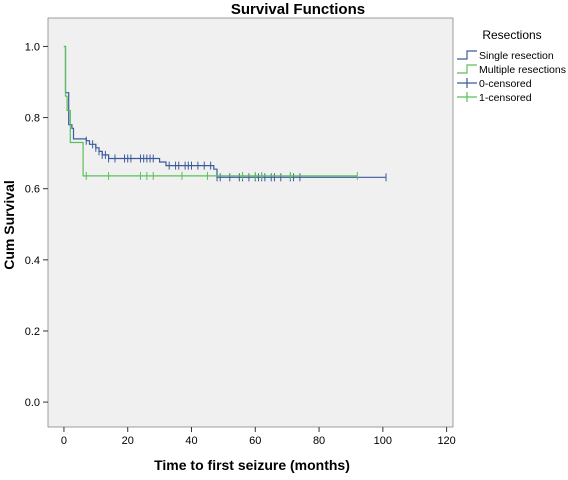  What do you see at coordinates (319, 441) in the screenshot?
I see `x-tick-label: 80` at bounding box center [319, 441].